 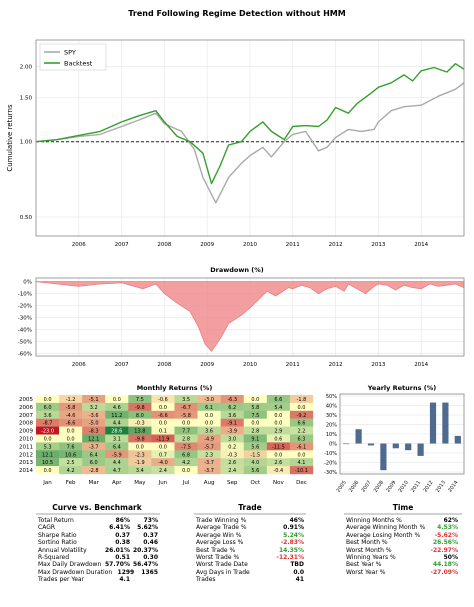 What do you see at coordinates (403, 507) in the screenshot?
I see `time-table-title: Time` at bounding box center [403, 507].